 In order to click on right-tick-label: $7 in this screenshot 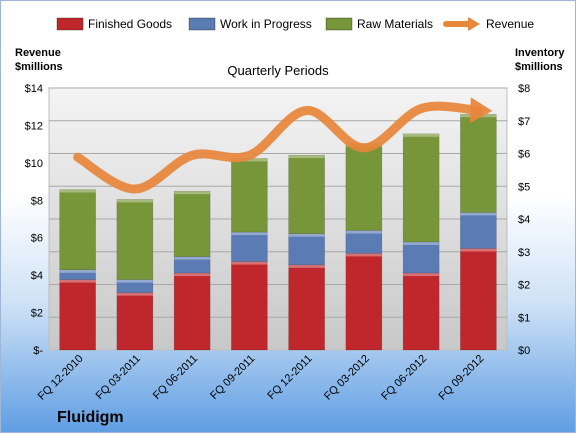, I will do `click(524, 122)`.